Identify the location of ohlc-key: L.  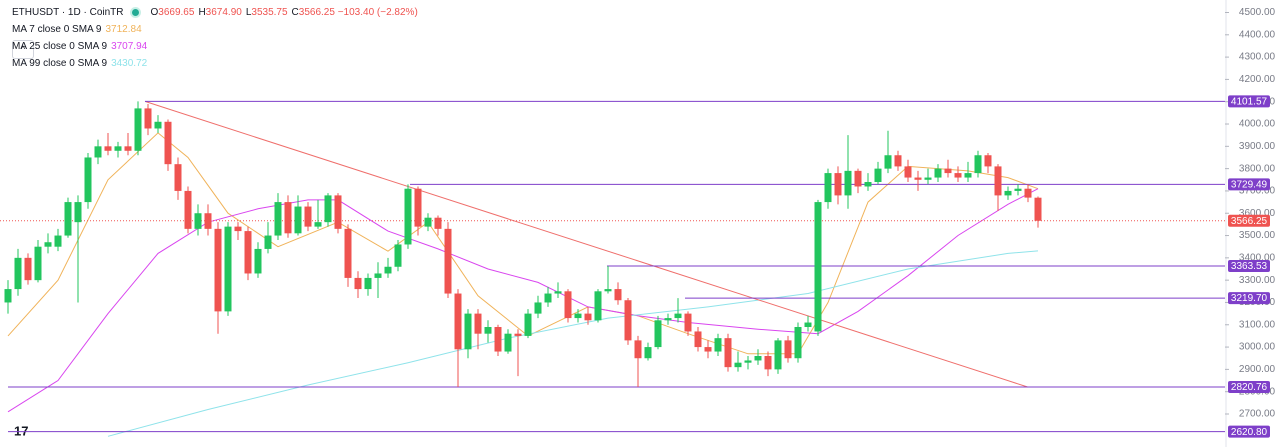
(248, 12).